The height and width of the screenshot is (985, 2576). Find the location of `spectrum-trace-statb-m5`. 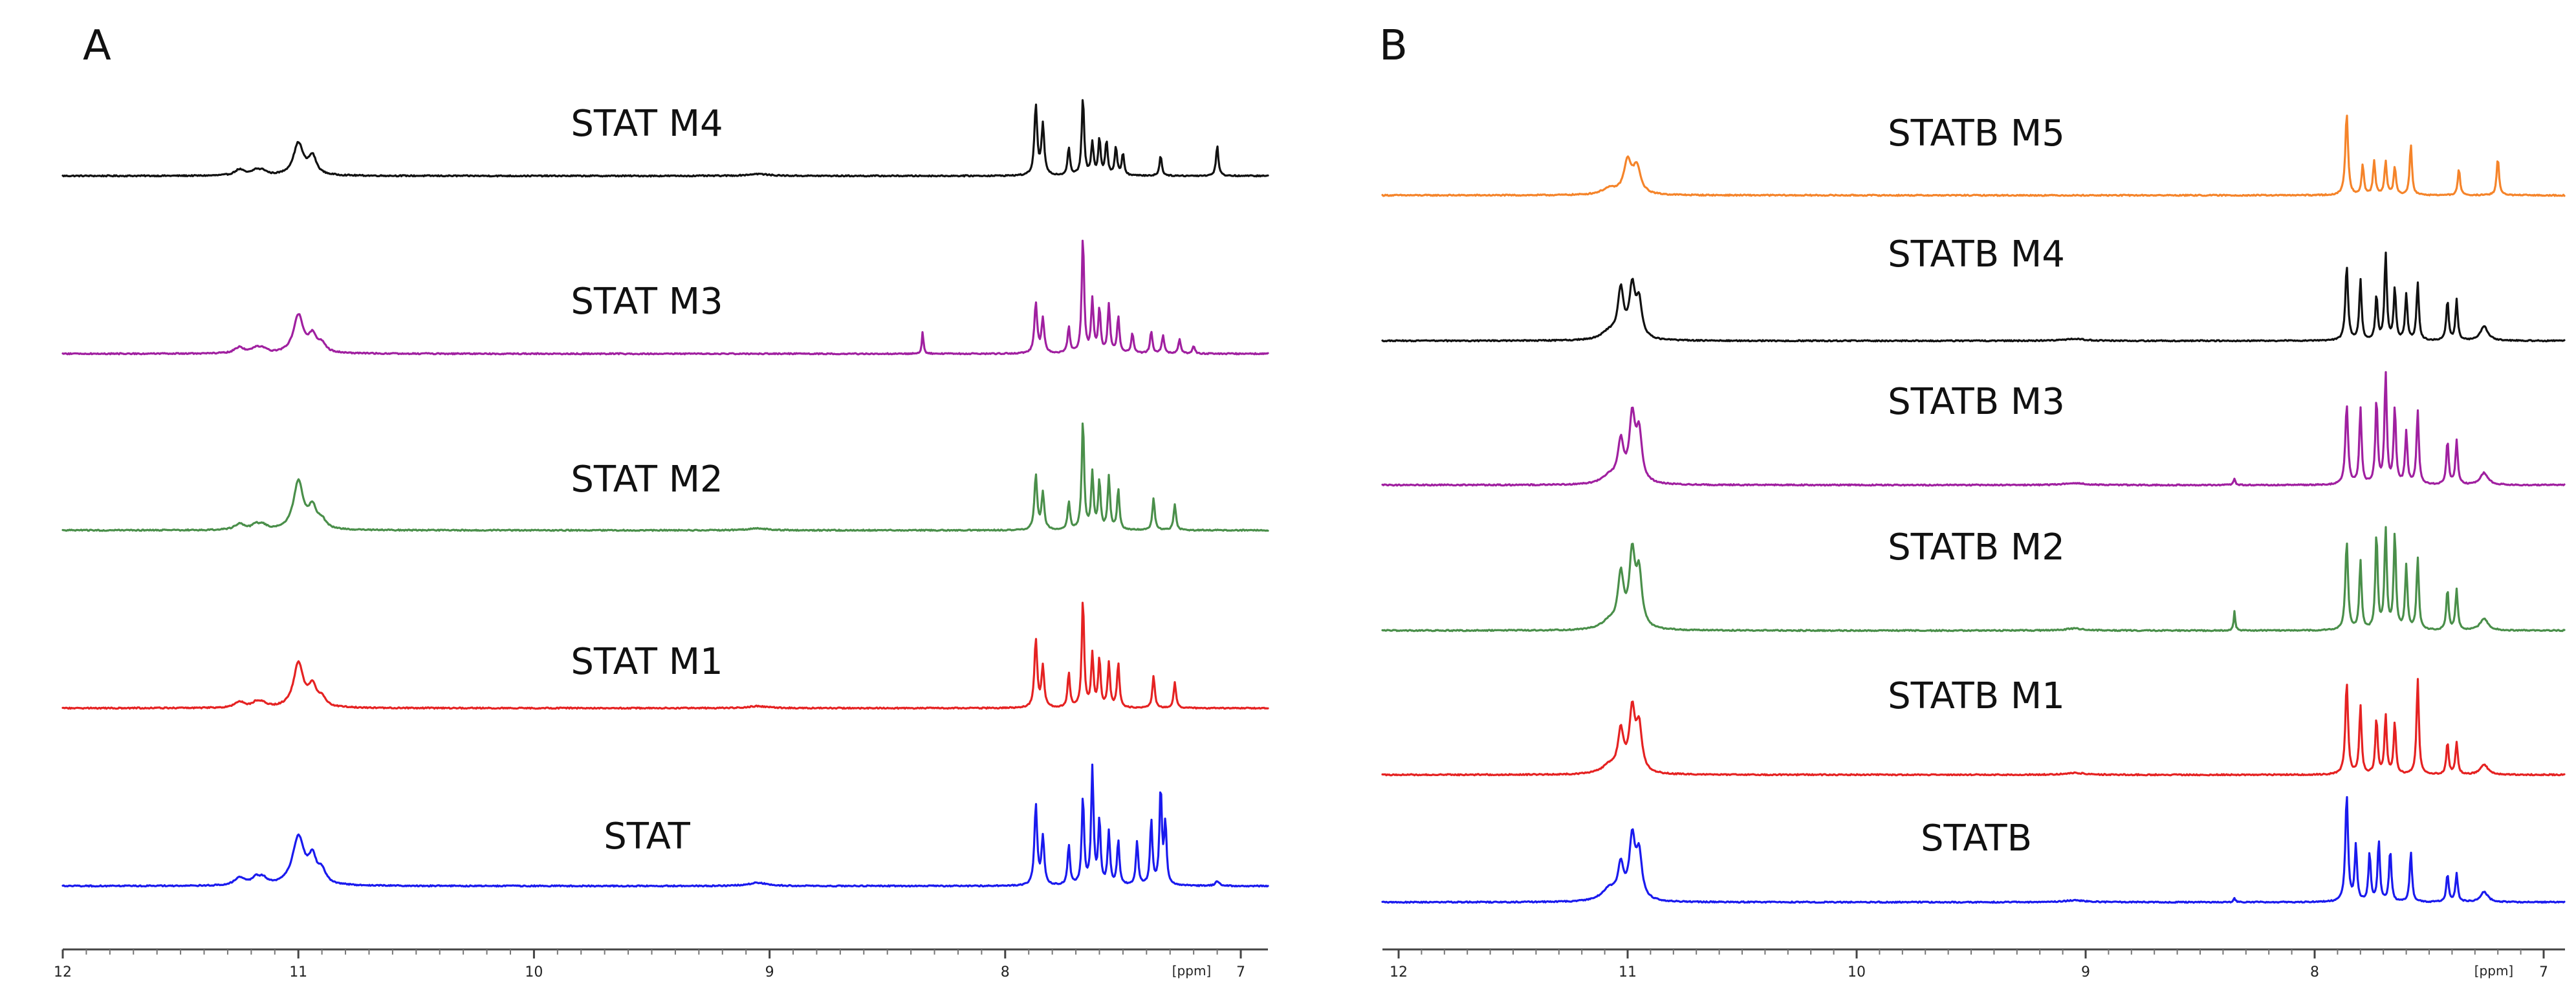

spectrum-trace-statb-m5 is located at coordinates (1973, 155).